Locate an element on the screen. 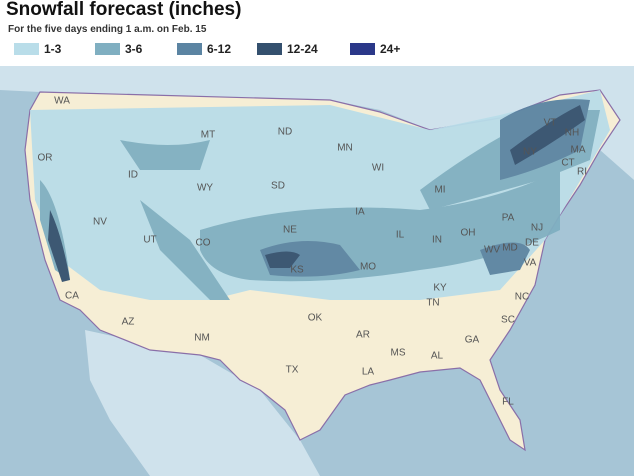 The height and width of the screenshot is (476, 634). state-label: IN is located at coordinates (437, 240).